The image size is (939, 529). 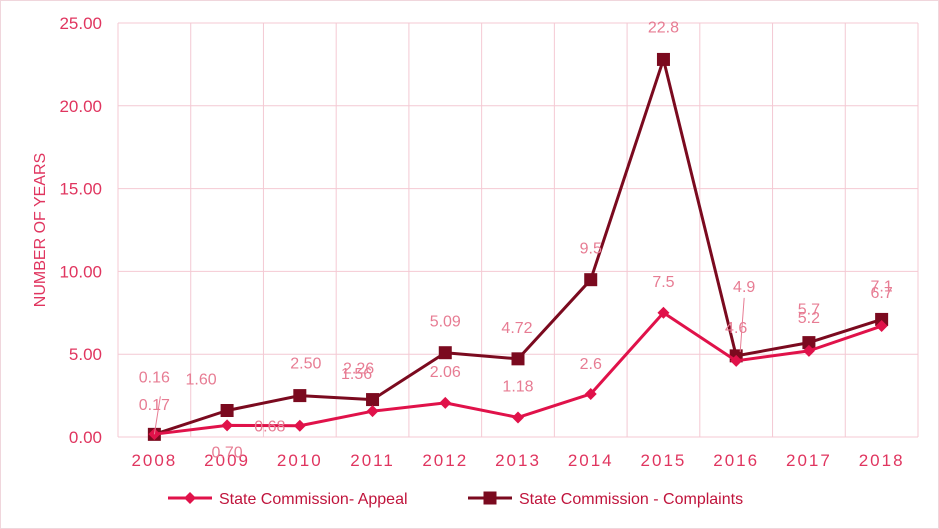 What do you see at coordinates (85, 437) in the screenshot?
I see `y-tick-label: 0.00` at bounding box center [85, 437].